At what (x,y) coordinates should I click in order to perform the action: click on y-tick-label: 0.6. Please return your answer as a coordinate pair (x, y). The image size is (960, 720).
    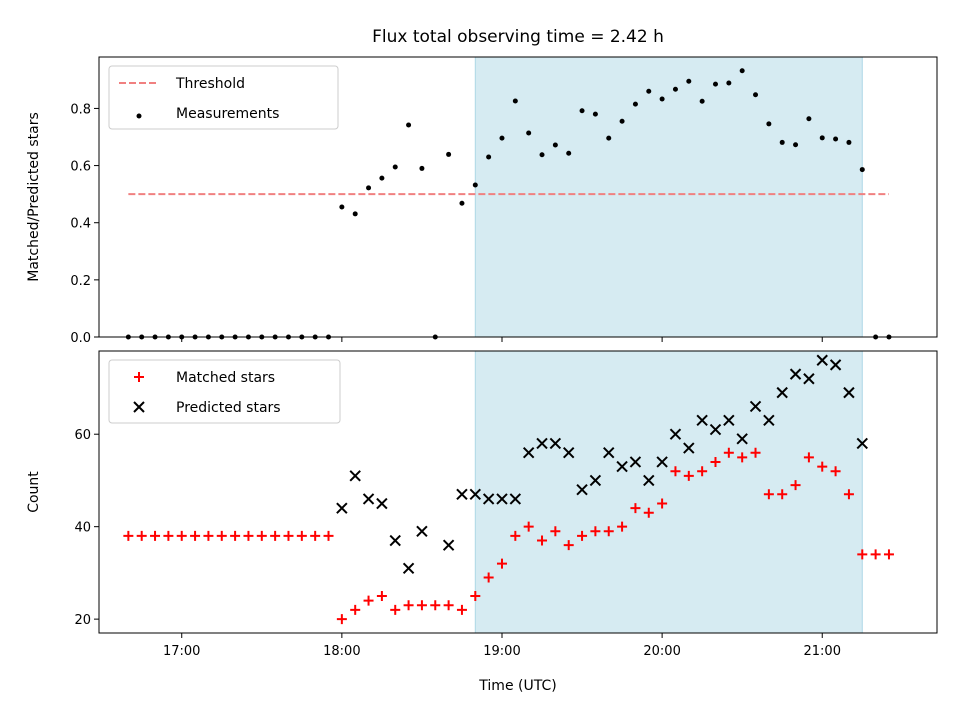
    Looking at the image, I should click on (80, 167).